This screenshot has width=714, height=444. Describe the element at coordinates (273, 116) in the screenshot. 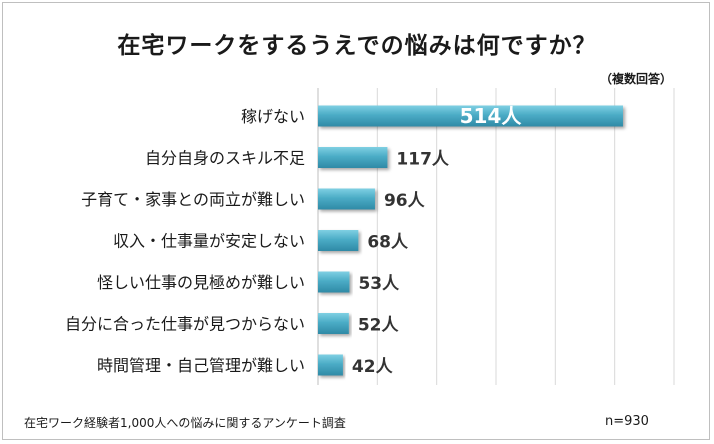

I see `category-label: 稼げない` at that location.